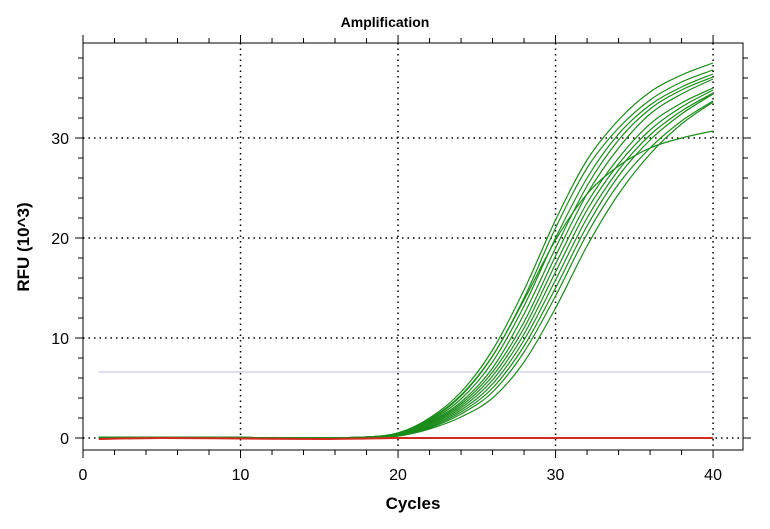  What do you see at coordinates (83, 475) in the screenshot?
I see `x-tick-label: 0` at bounding box center [83, 475].